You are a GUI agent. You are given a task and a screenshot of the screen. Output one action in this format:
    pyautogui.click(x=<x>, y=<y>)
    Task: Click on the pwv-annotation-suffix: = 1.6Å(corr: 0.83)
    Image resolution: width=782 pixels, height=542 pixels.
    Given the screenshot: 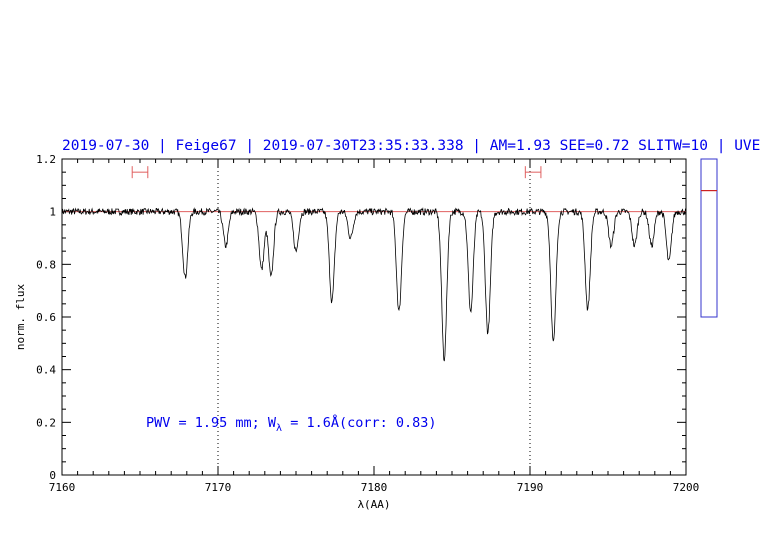 What is the action you would take?
    pyautogui.click(x=359, y=422)
    